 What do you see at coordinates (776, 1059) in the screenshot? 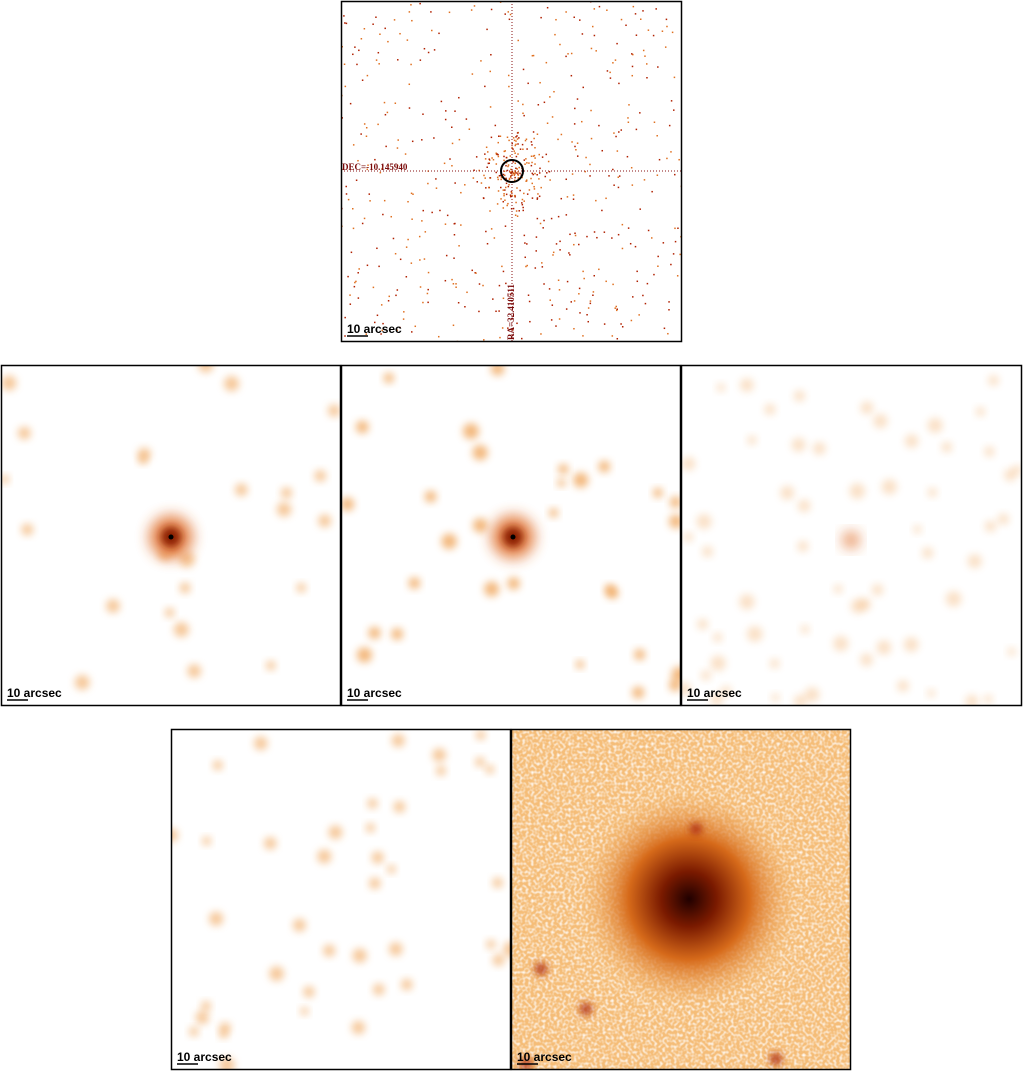
I see `point-source` at bounding box center [776, 1059].